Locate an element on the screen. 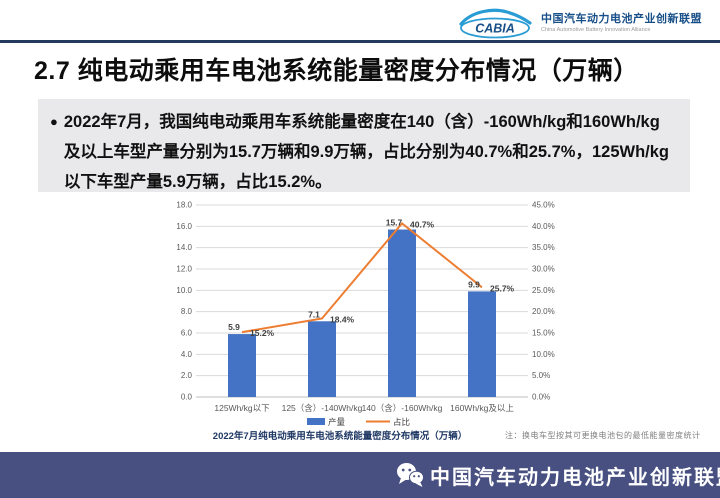 The image size is (720, 498). left-axis-tick: 4.0 is located at coordinates (187, 354).